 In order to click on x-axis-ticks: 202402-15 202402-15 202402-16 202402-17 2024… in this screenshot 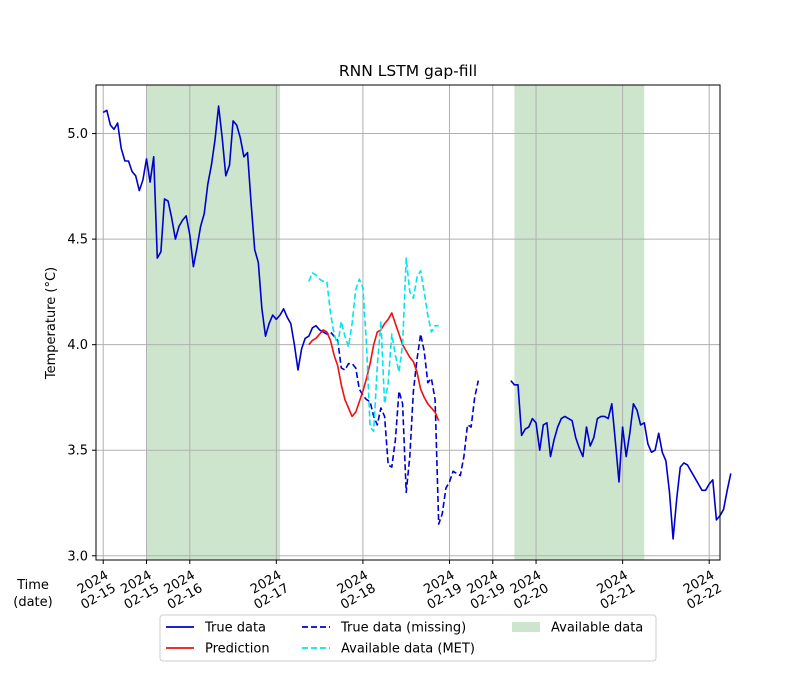, I will do `click(398, 586)`.